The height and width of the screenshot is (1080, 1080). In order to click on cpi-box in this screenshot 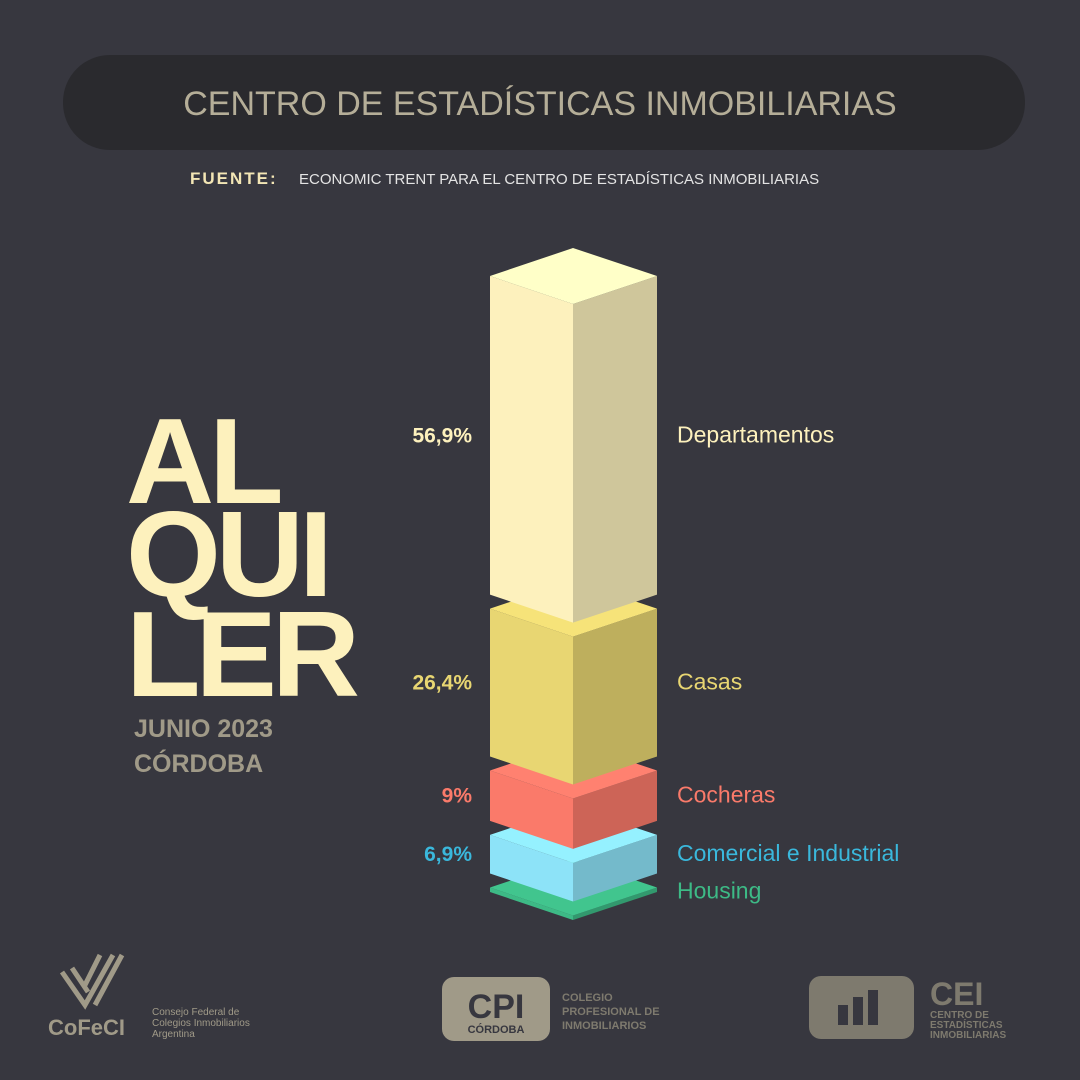, I will do `click(496, 1009)`.